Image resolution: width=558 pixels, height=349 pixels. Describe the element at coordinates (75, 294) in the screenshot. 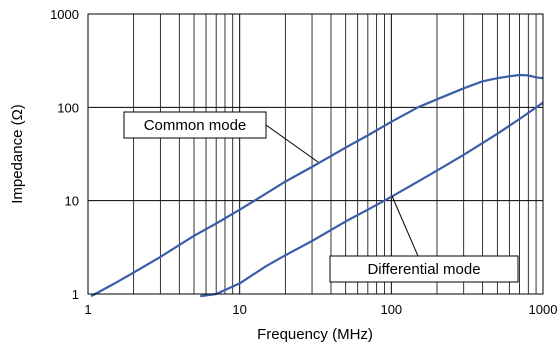

I see `y-tick-label: 1` at that location.